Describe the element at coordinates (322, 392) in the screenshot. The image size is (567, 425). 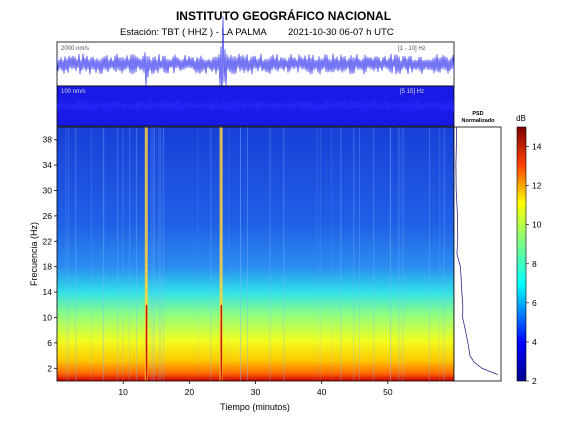
I see `x-tick-label: 40` at that location.